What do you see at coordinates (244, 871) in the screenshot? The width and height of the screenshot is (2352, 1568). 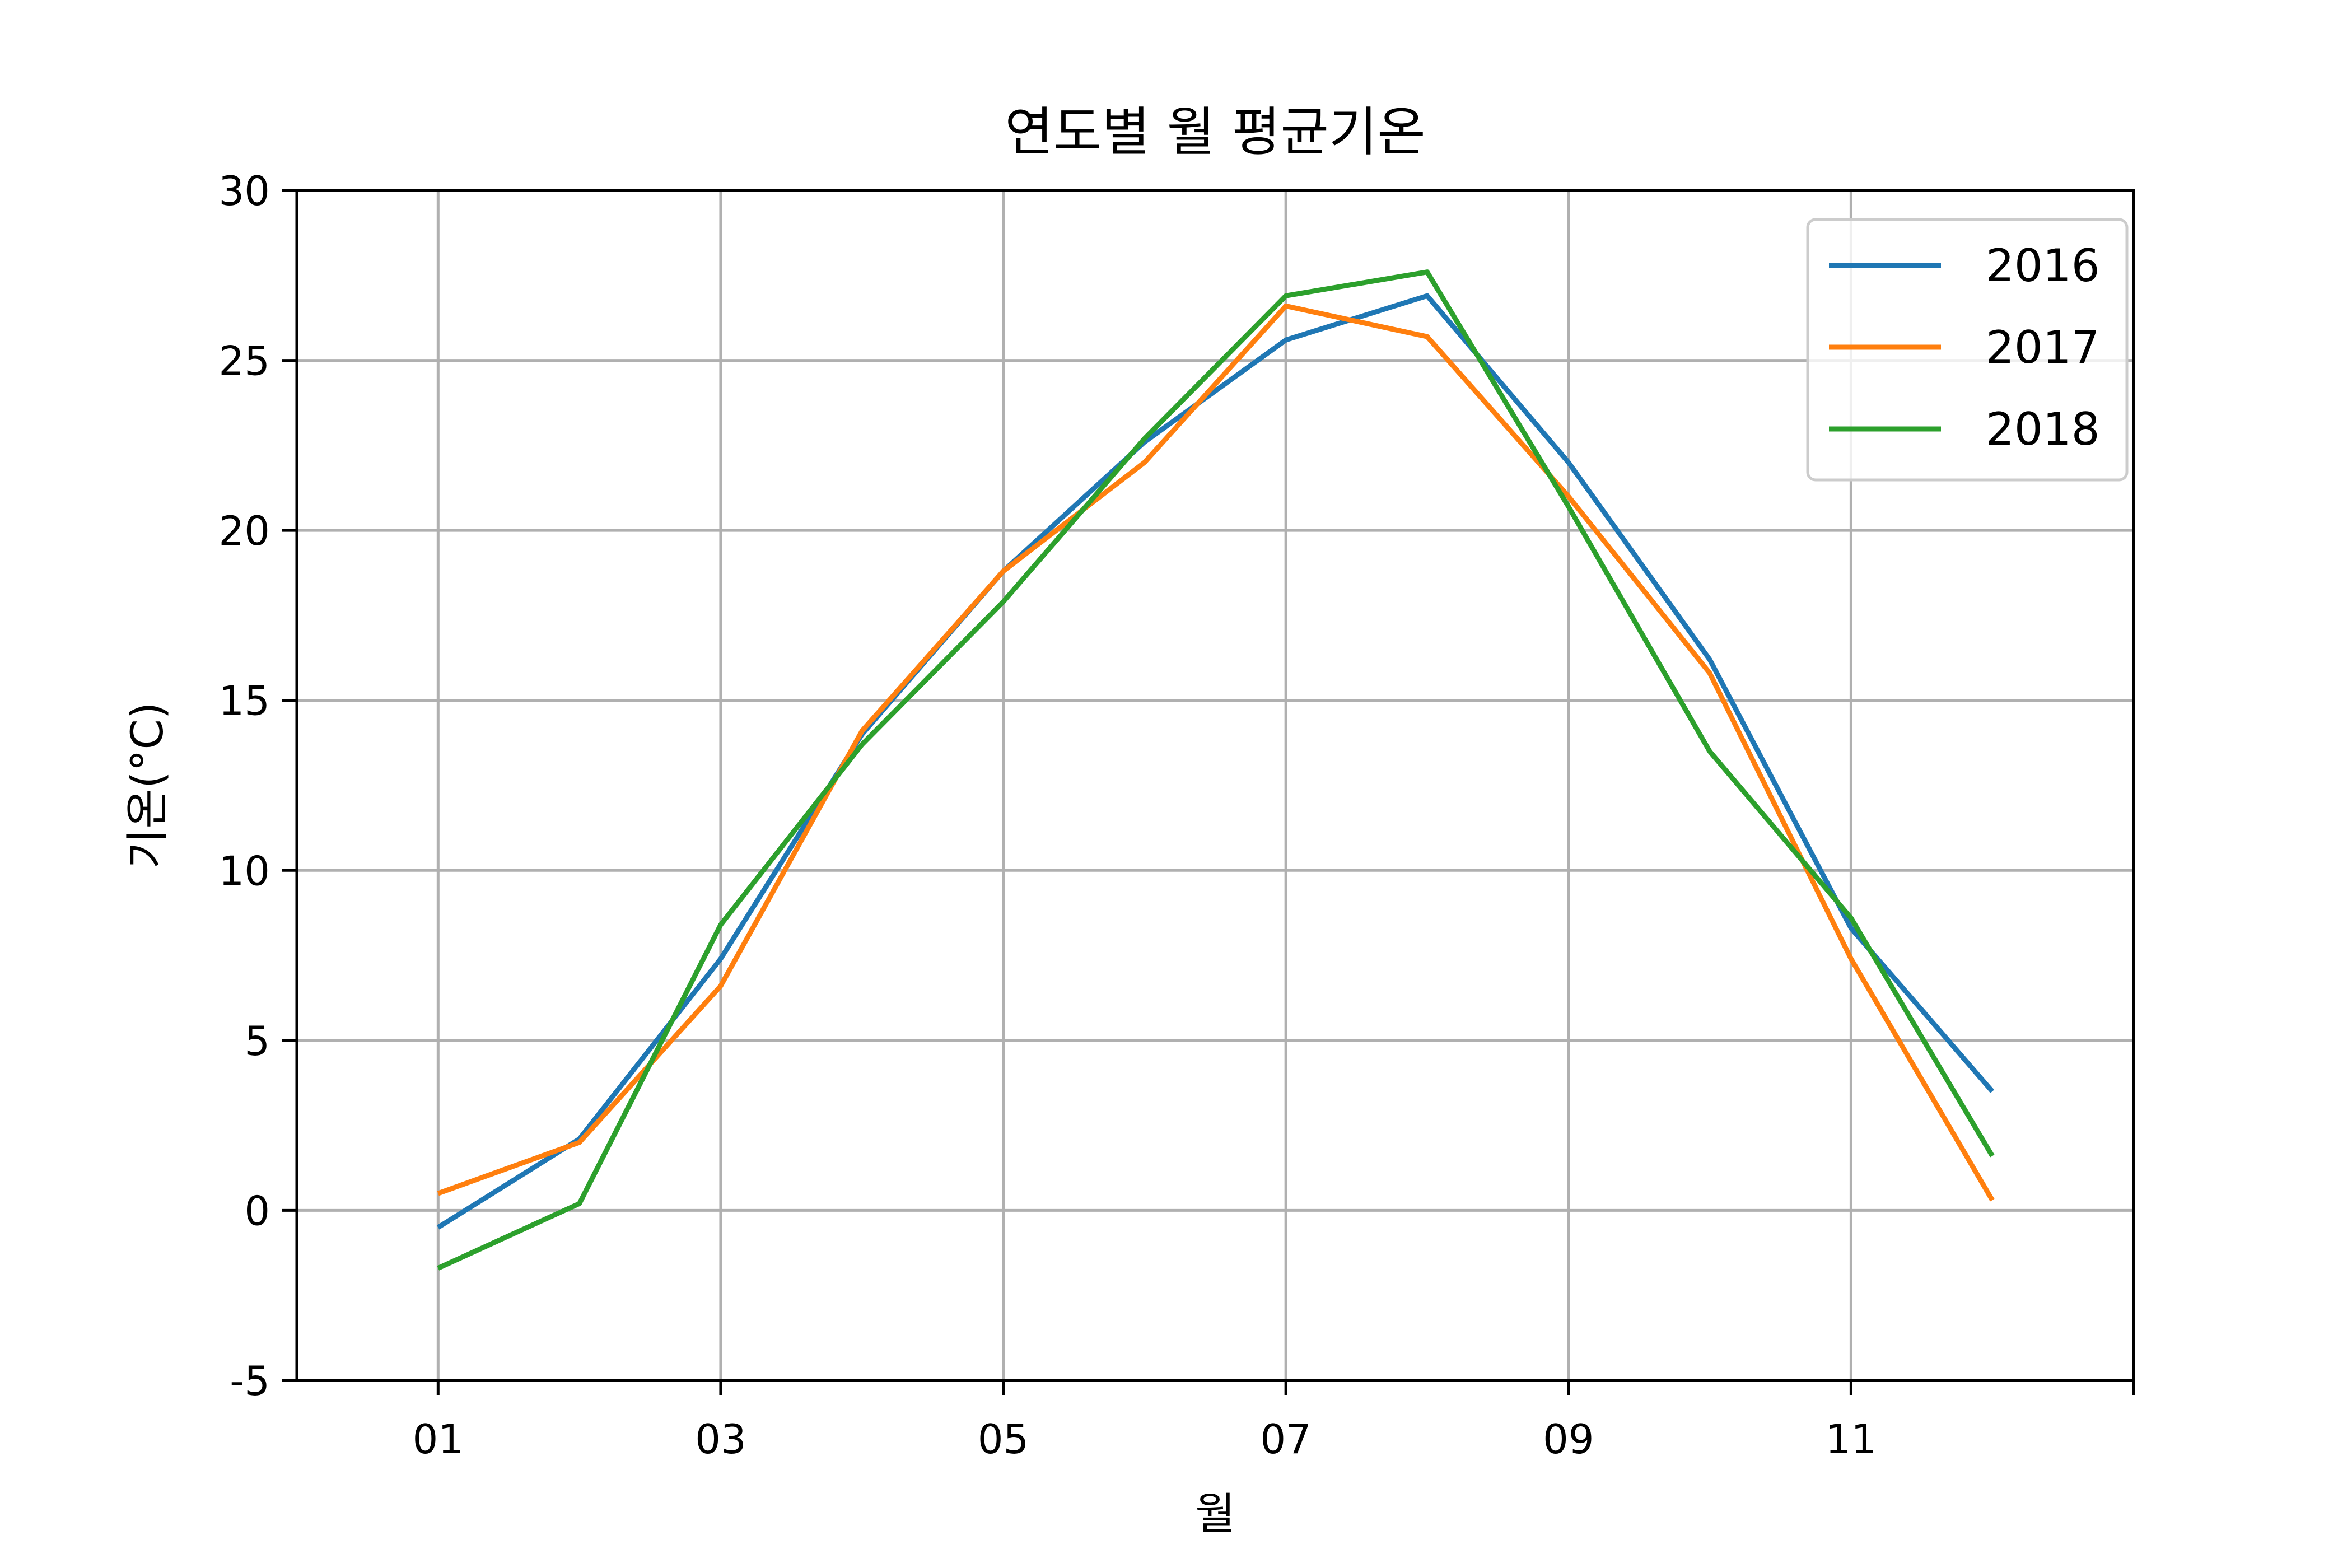 I see `y-tick-label: 10` at bounding box center [244, 871].